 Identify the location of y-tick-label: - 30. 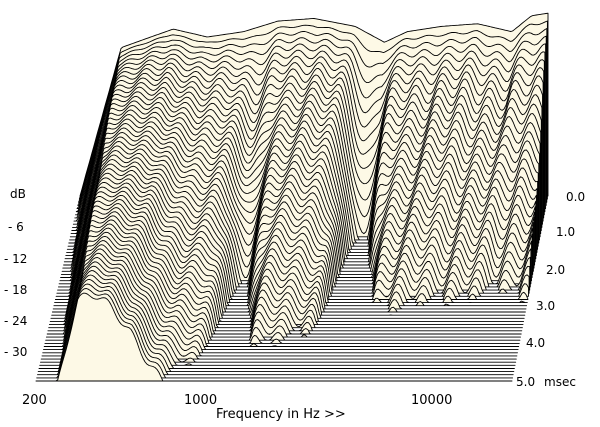
(15, 352).